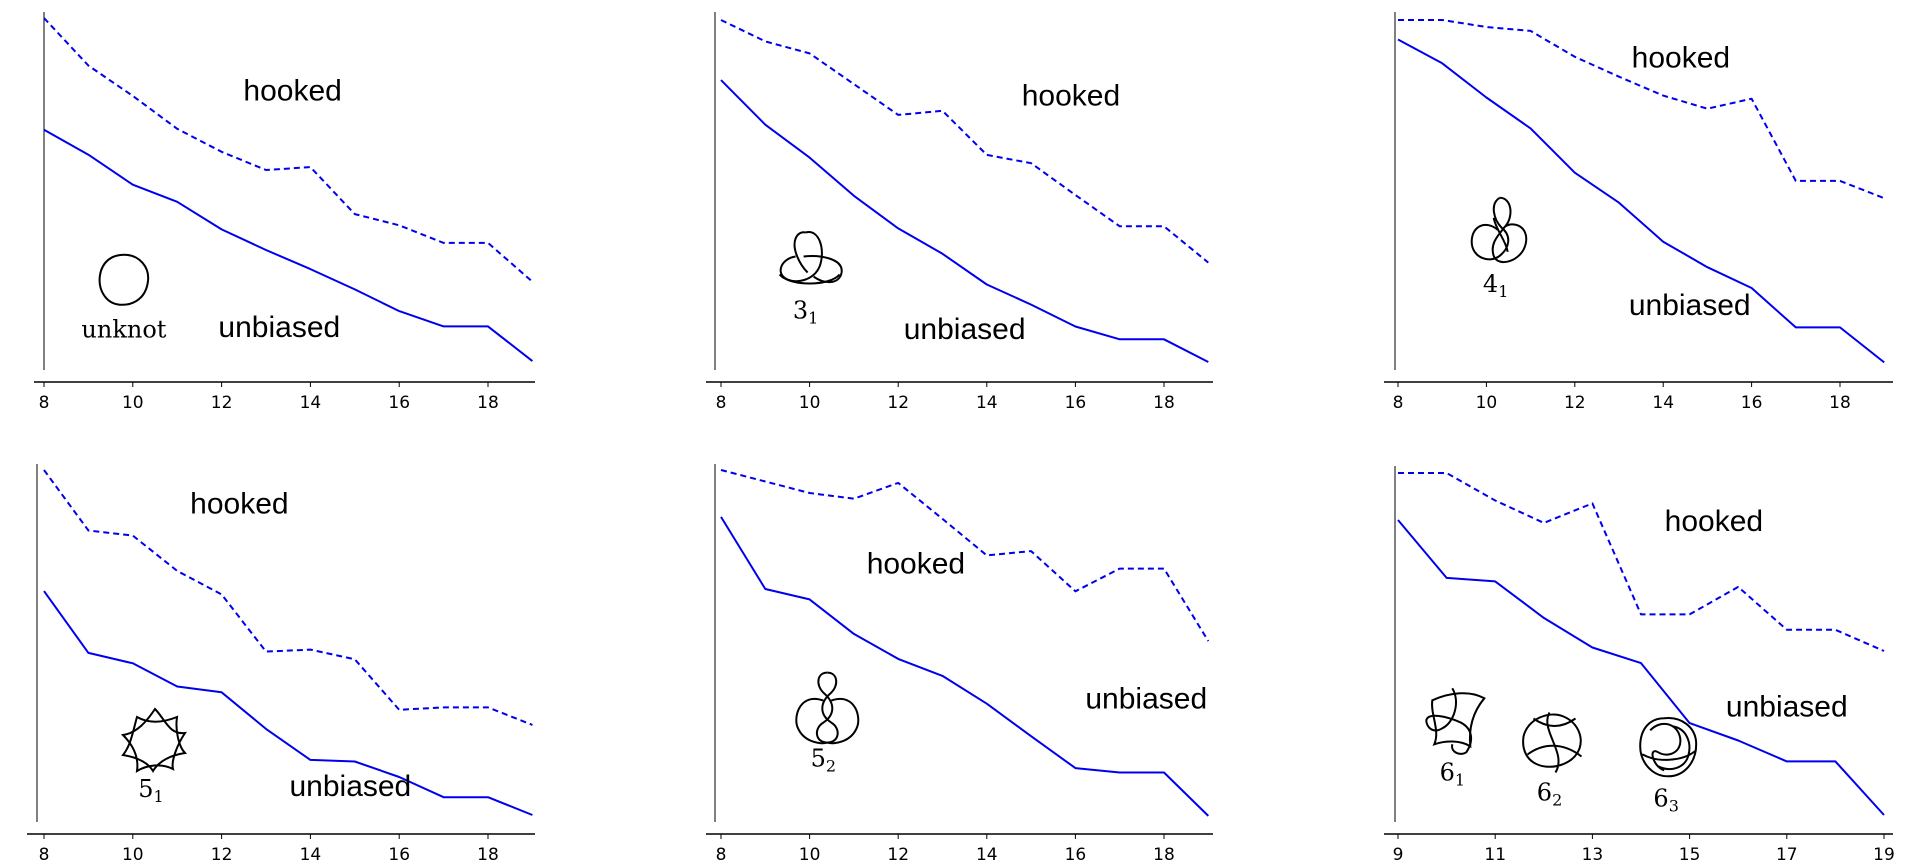 The height and width of the screenshot is (867, 1908). What do you see at coordinates (823, 760) in the screenshot?
I see `knot-label: 52` at bounding box center [823, 760].